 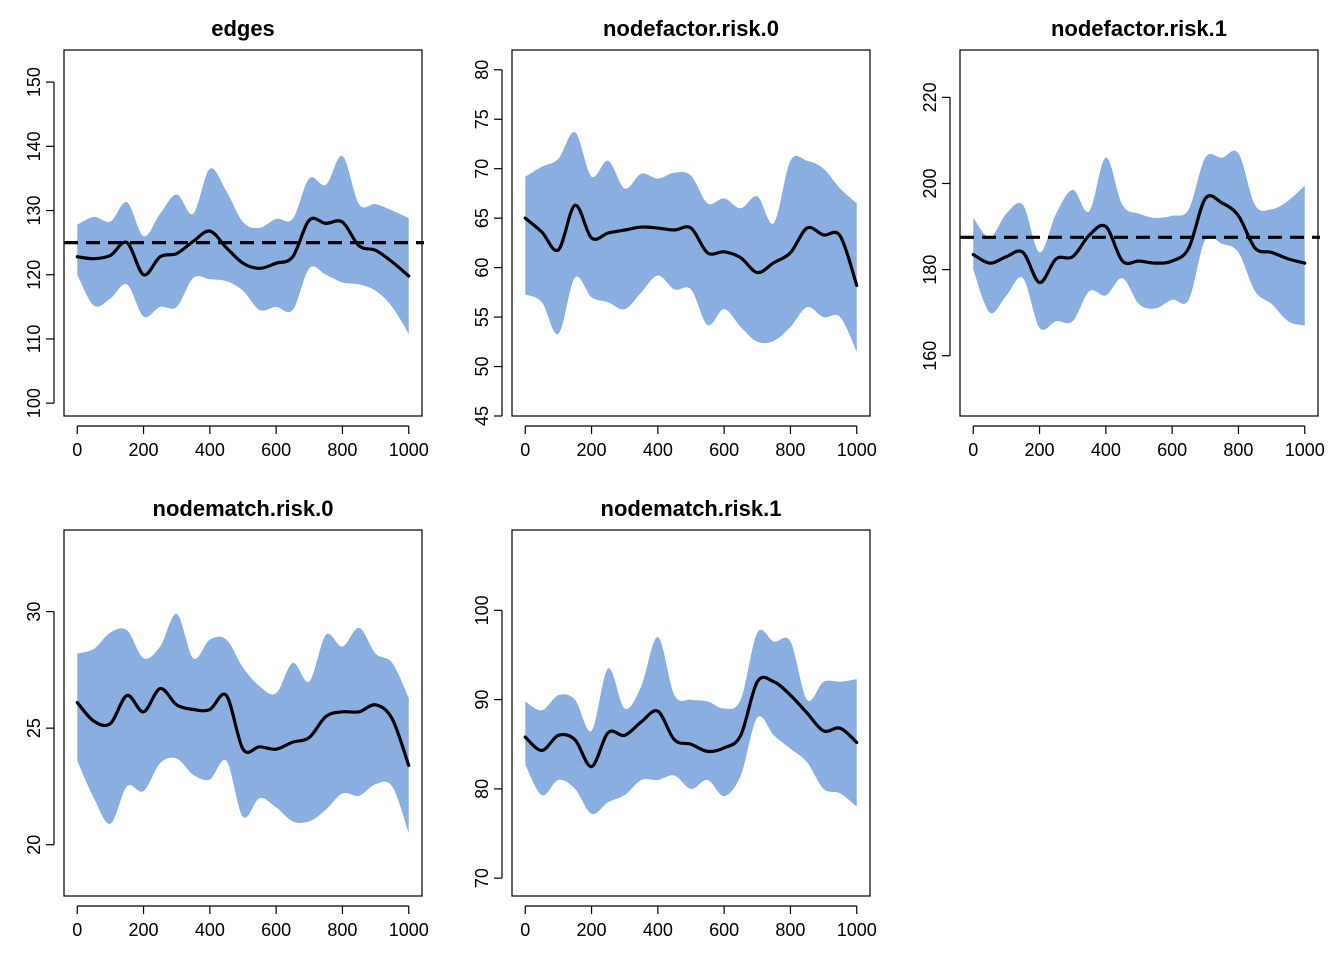 What do you see at coordinates (482, 119) in the screenshot?
I see `y-tick-label: 75` at bounding box center [482, 119].